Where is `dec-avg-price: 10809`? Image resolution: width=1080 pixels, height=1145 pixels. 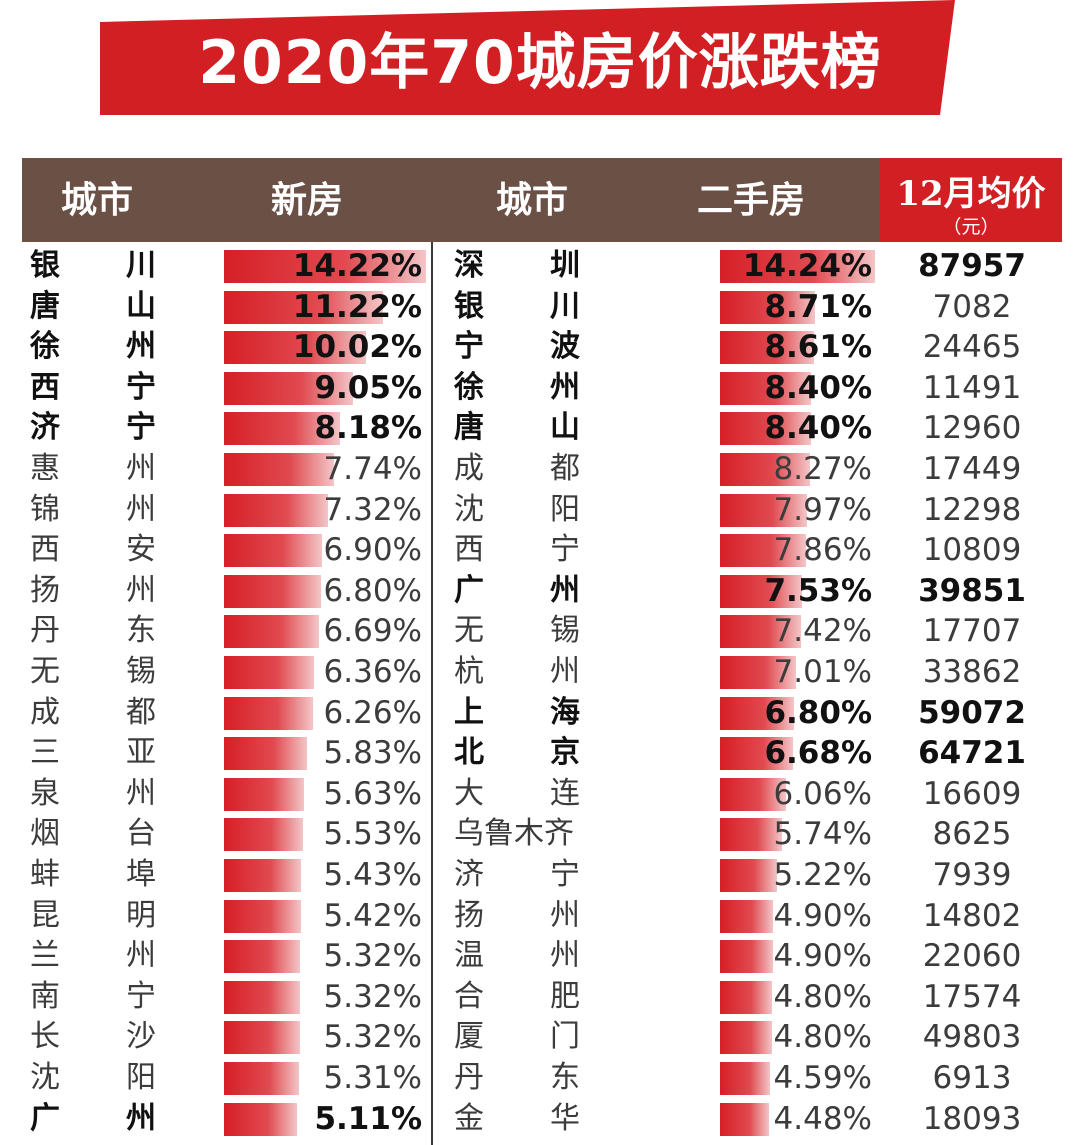 dec-avg-price: 10809 is located at coordinates (972, 550).